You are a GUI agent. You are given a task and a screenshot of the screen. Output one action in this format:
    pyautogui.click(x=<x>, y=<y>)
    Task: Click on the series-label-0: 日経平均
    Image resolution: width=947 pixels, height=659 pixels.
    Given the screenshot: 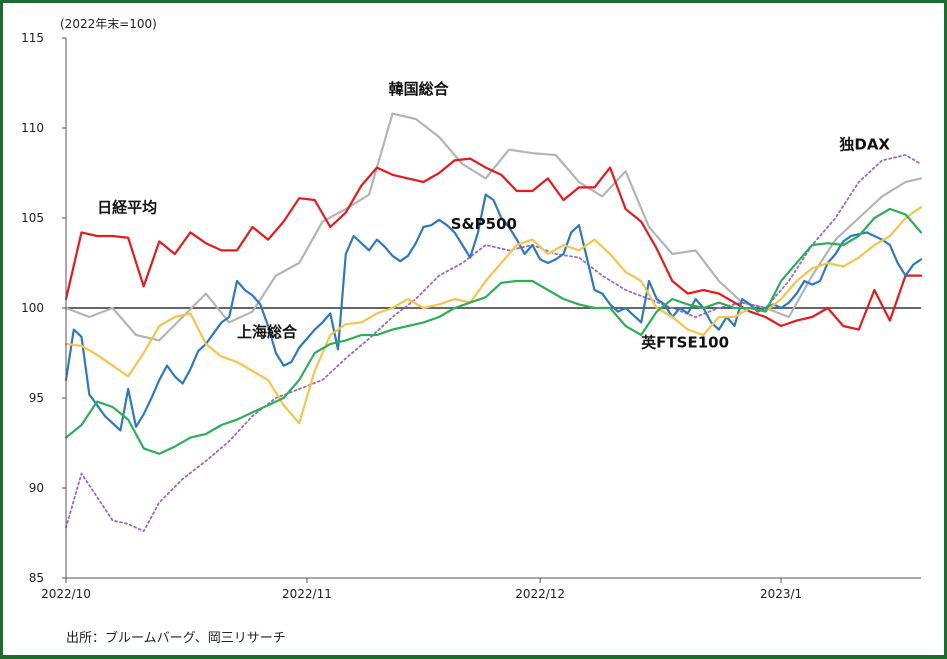 What is the action you would take?
    pyautogui.click(x=127, y=208)
    